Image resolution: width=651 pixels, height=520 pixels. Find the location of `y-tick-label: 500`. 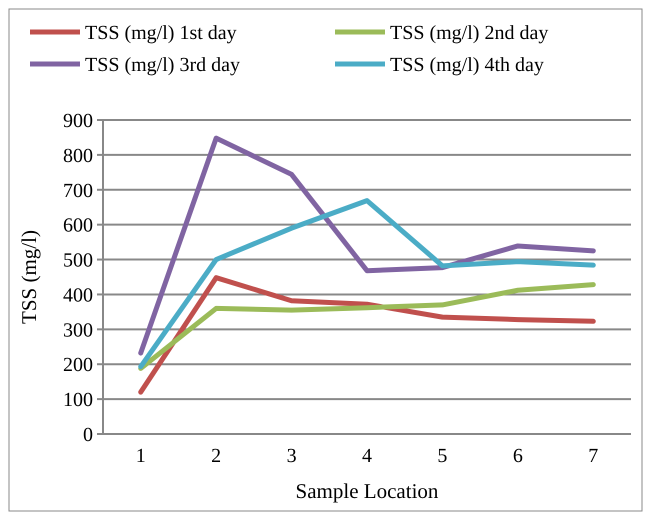

y-tick-label: 500 is located at coordinates (78, 261).